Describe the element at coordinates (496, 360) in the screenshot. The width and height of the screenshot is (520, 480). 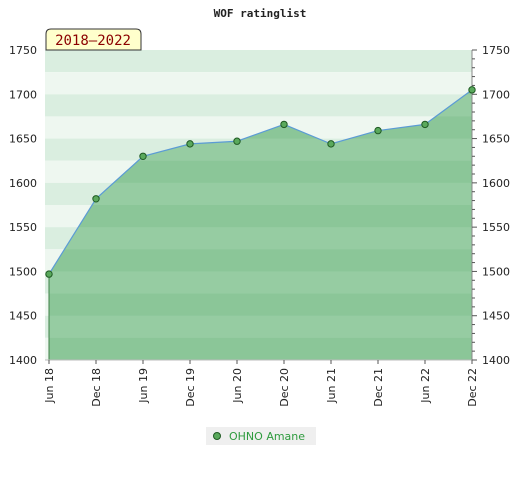
I see `y-tick-label-right: 1400` at that location.